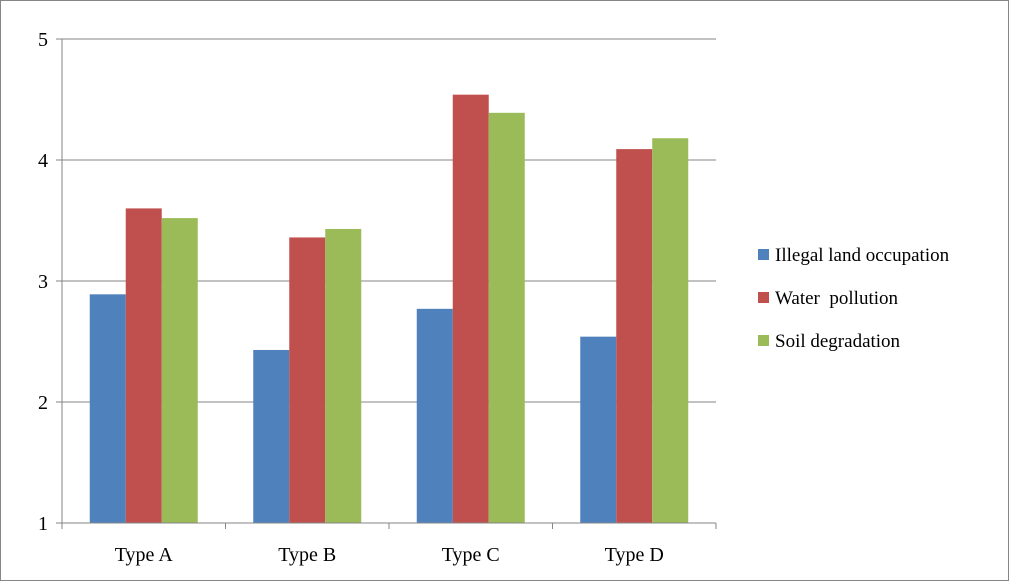  What do you see at coordinates (471, 555) in the screenshot?
I see `x-tick-label: Type C` at bounding box center [471, 555].